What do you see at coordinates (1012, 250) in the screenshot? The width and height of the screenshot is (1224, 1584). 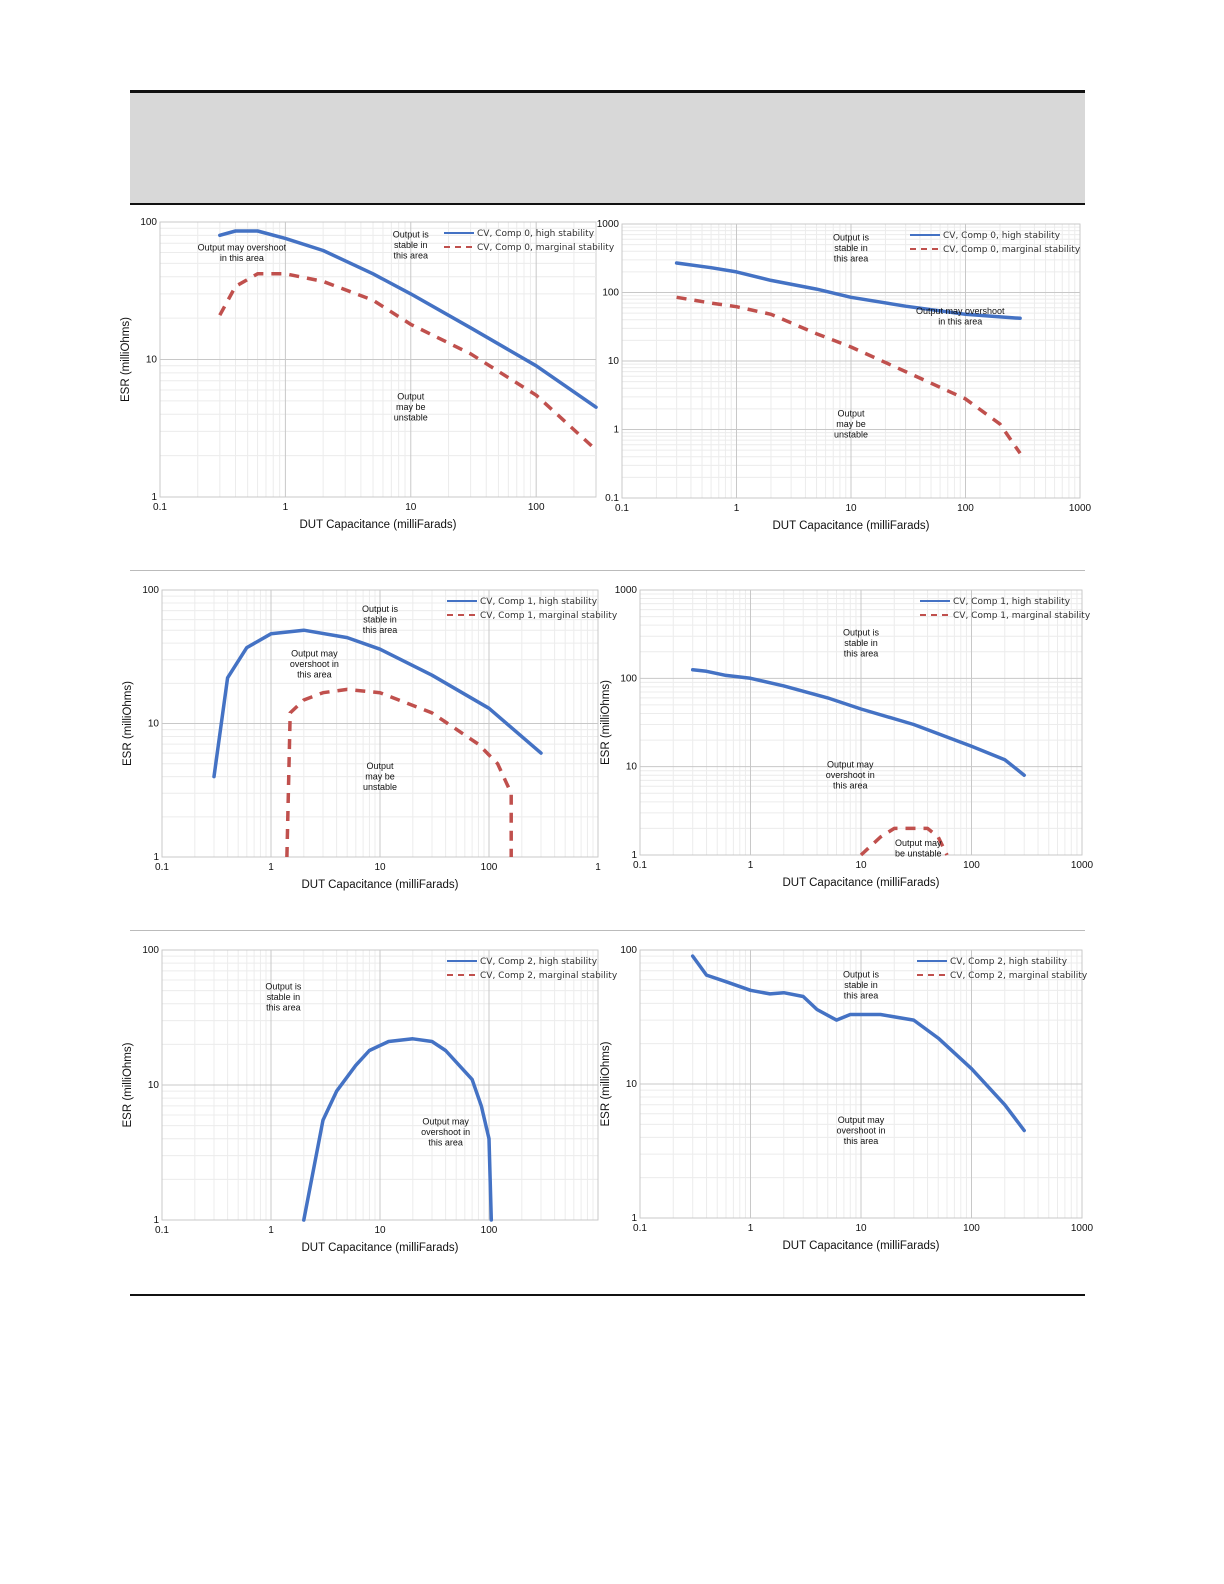 I see `legend-label: CV, Comp 0, marginal stability` at bounding box center [1012, 250].